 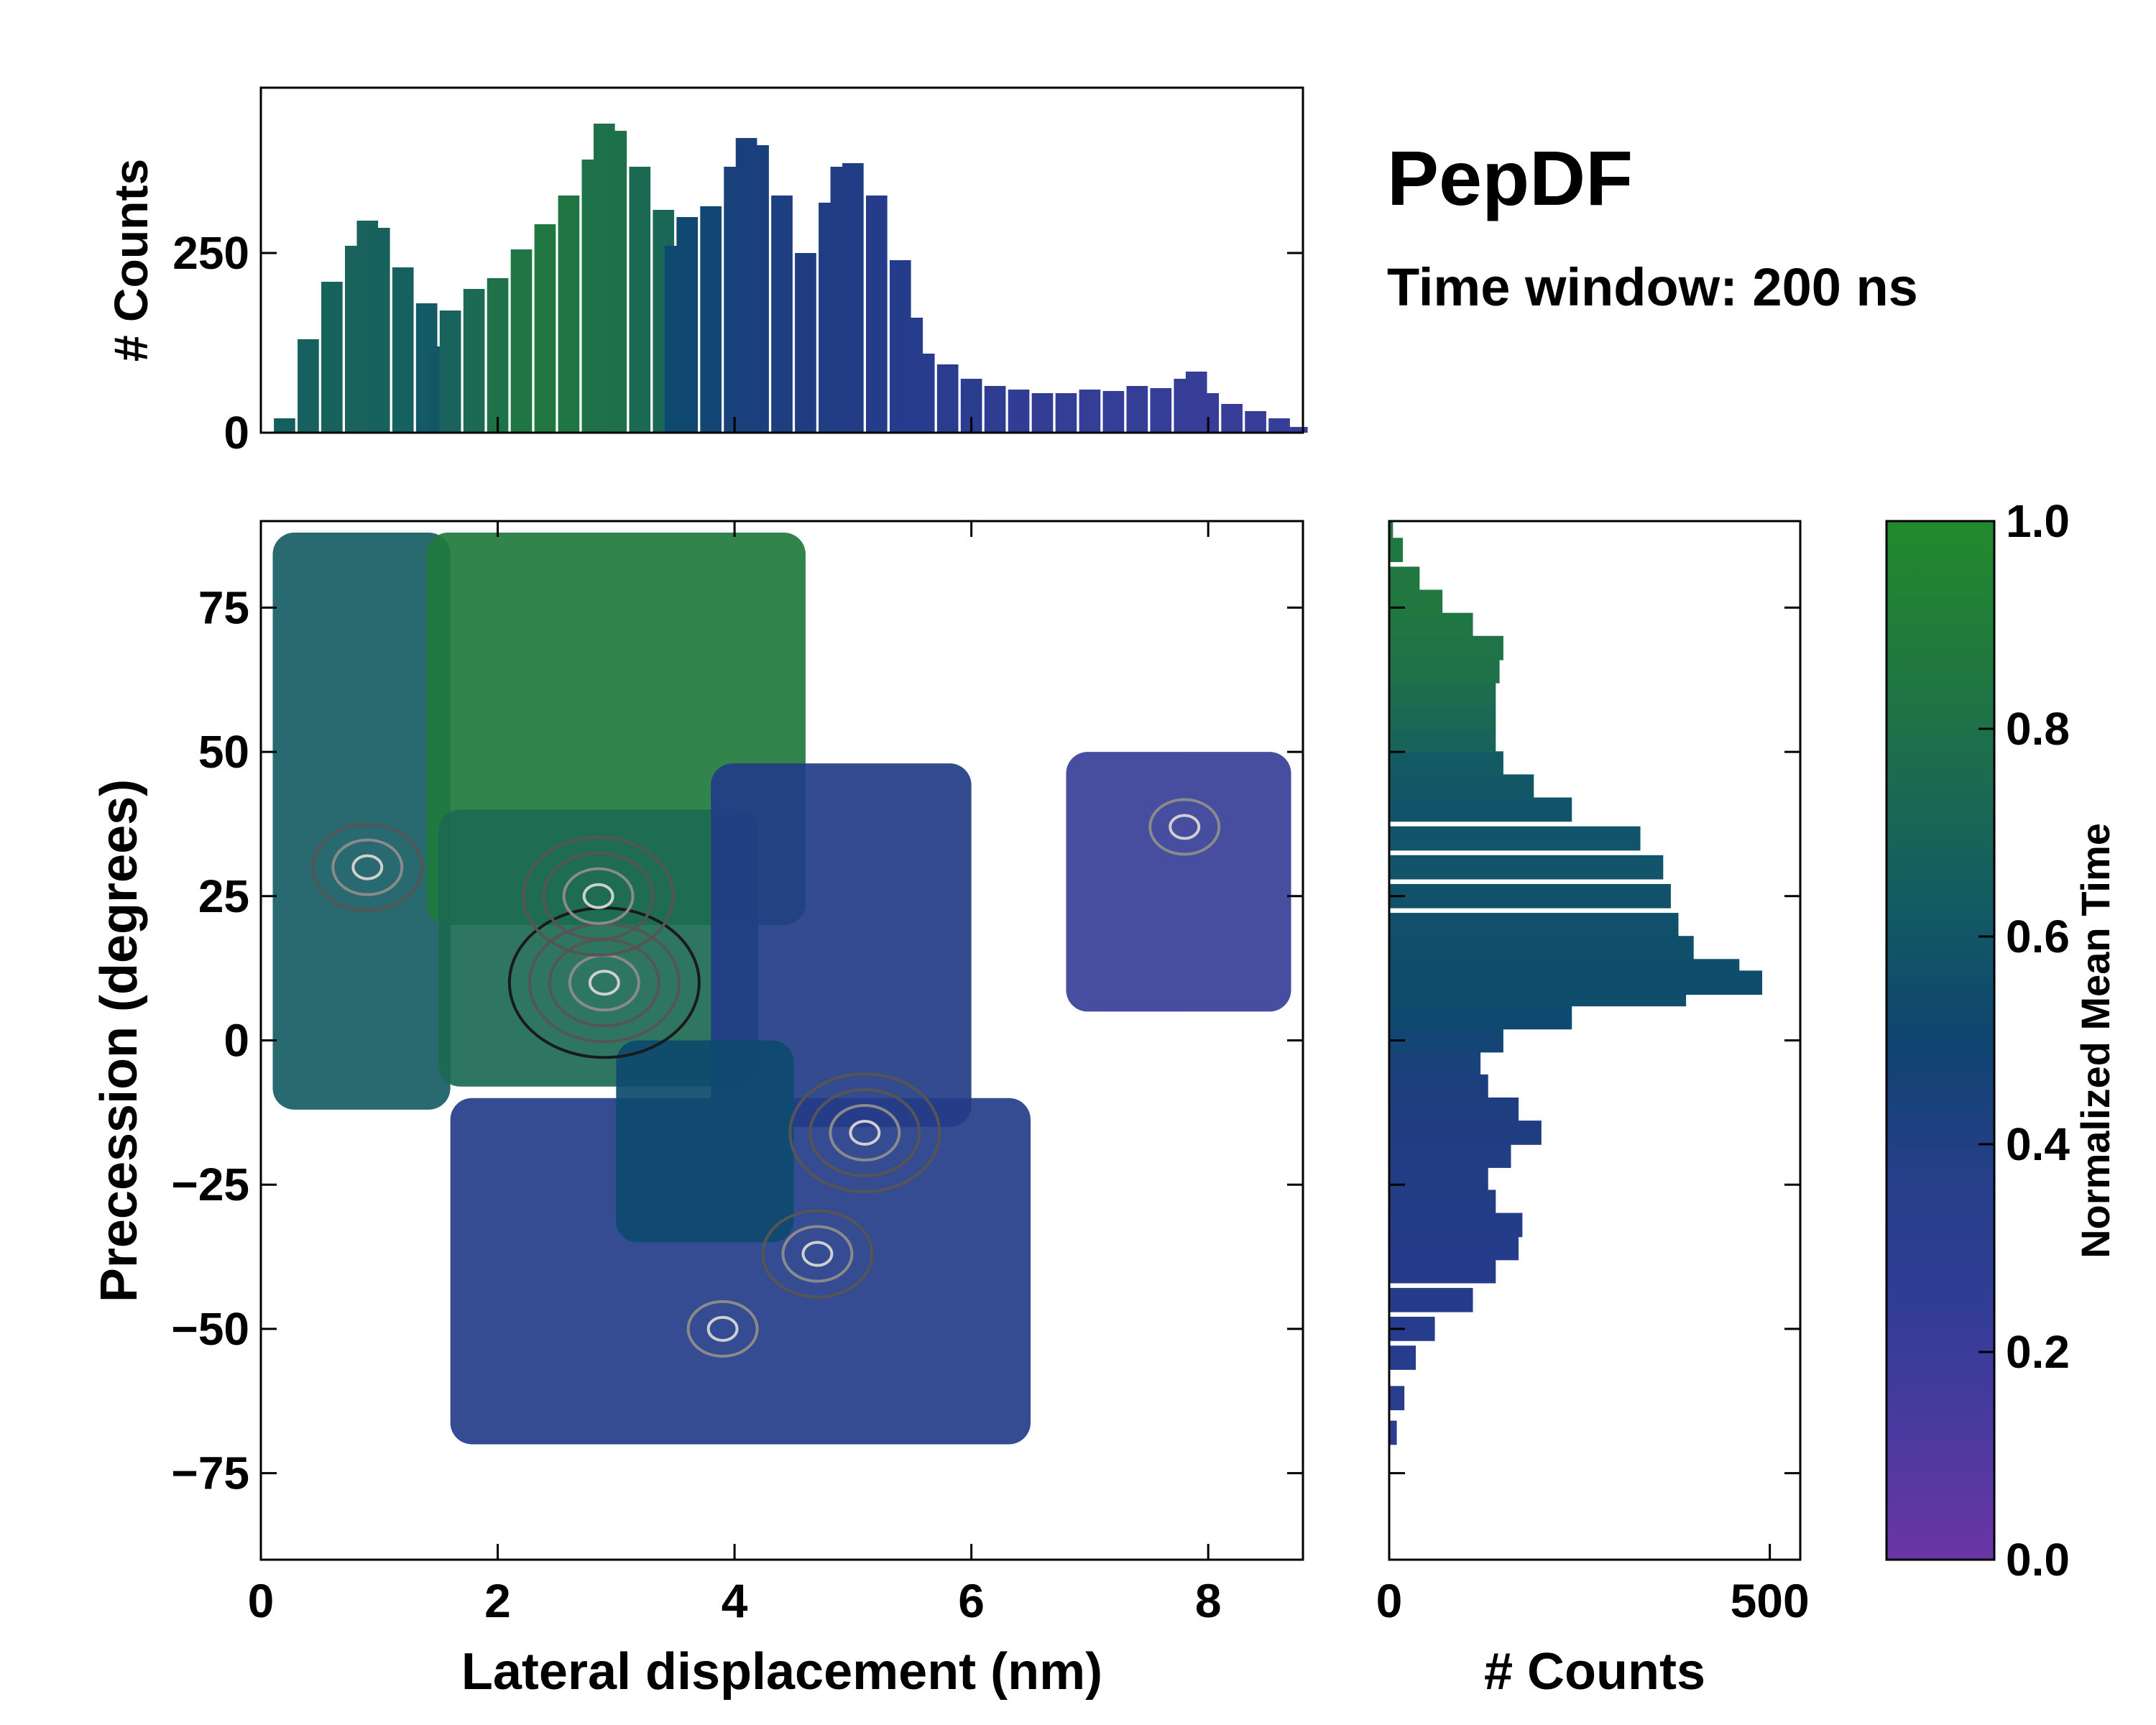 I want to click on x-tick-label: 2, so click(x=497, y=1600).